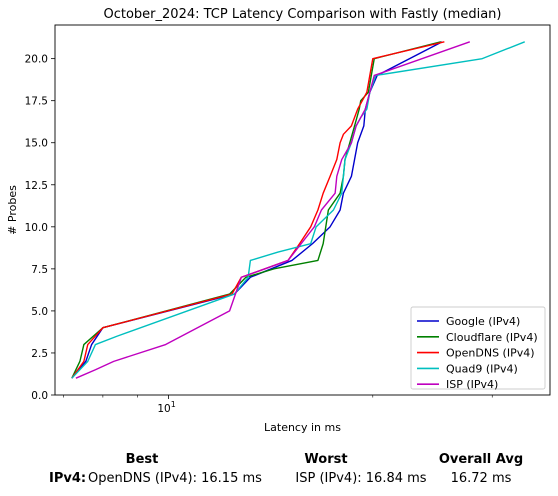 The width and height of the screenshot is (558, 496). I want to click on row-label-text: IPv4, so click(65, 478).